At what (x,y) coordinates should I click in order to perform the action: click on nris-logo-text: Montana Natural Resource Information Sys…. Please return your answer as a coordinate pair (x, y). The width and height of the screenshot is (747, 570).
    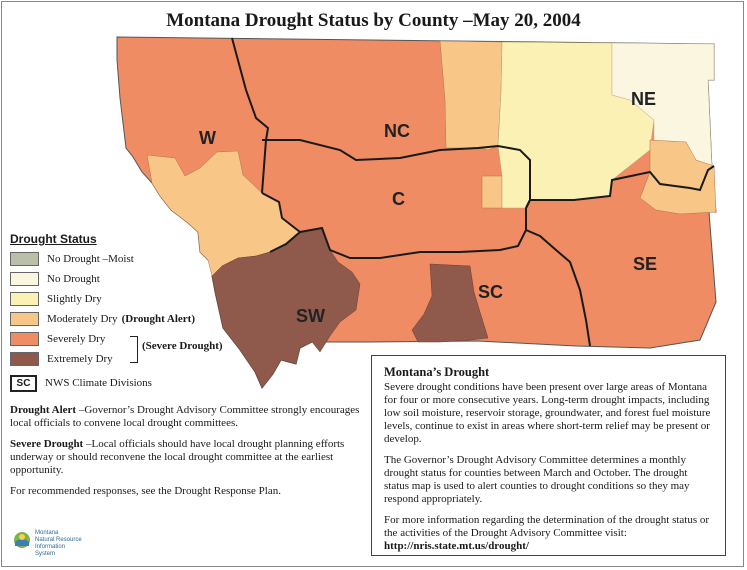
    Looking at the image, I should click on (58, 544).